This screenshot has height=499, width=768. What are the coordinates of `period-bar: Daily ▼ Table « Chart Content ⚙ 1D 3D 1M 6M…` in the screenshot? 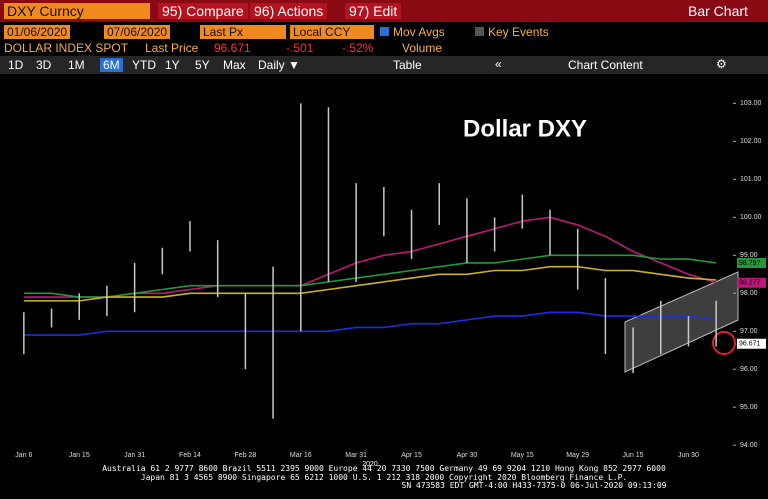 It's located at (384, 65).